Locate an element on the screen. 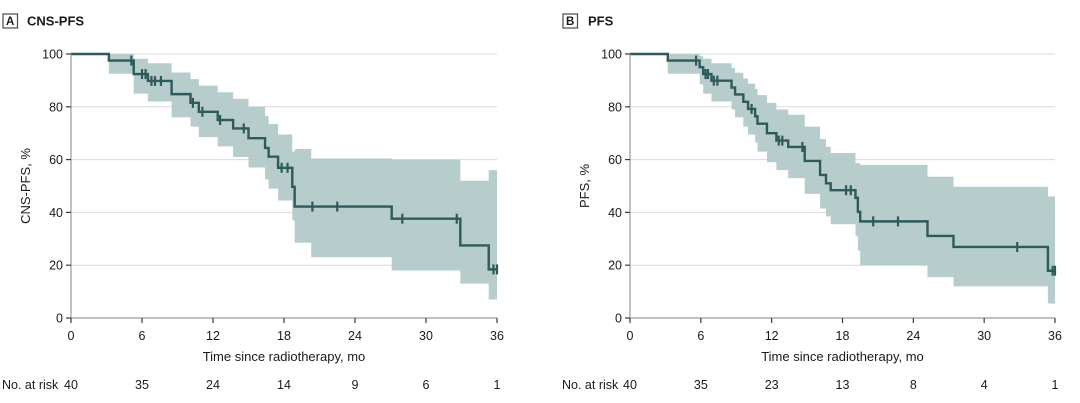 The height and width of the screenshot is (403, 1080). at-risk-count: 13 is located at coordinates (843, 385).